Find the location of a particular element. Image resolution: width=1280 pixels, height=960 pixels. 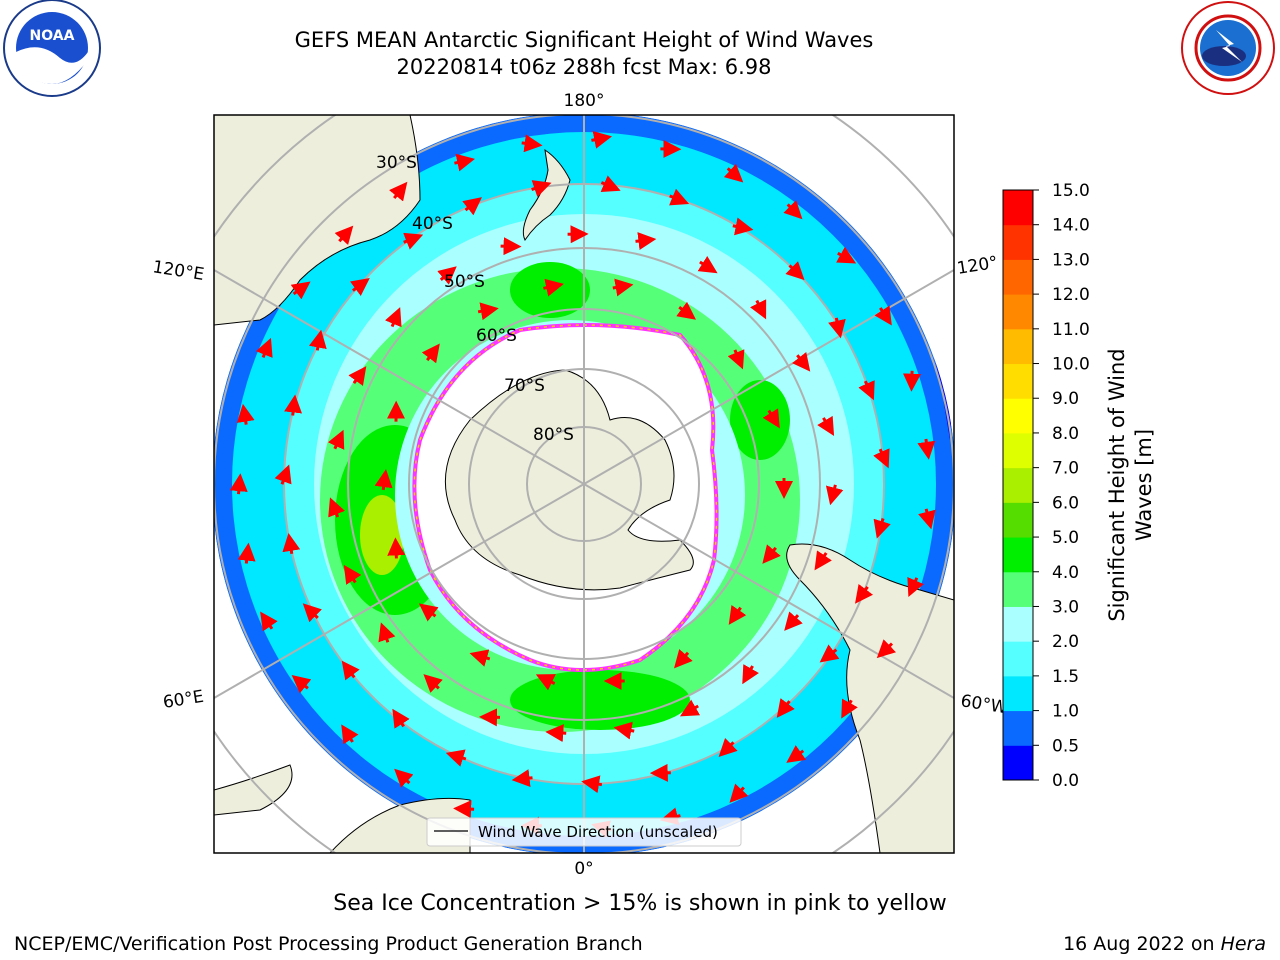

colorbar-tick-label: 1.5 is located at coordinates (1065, 677).